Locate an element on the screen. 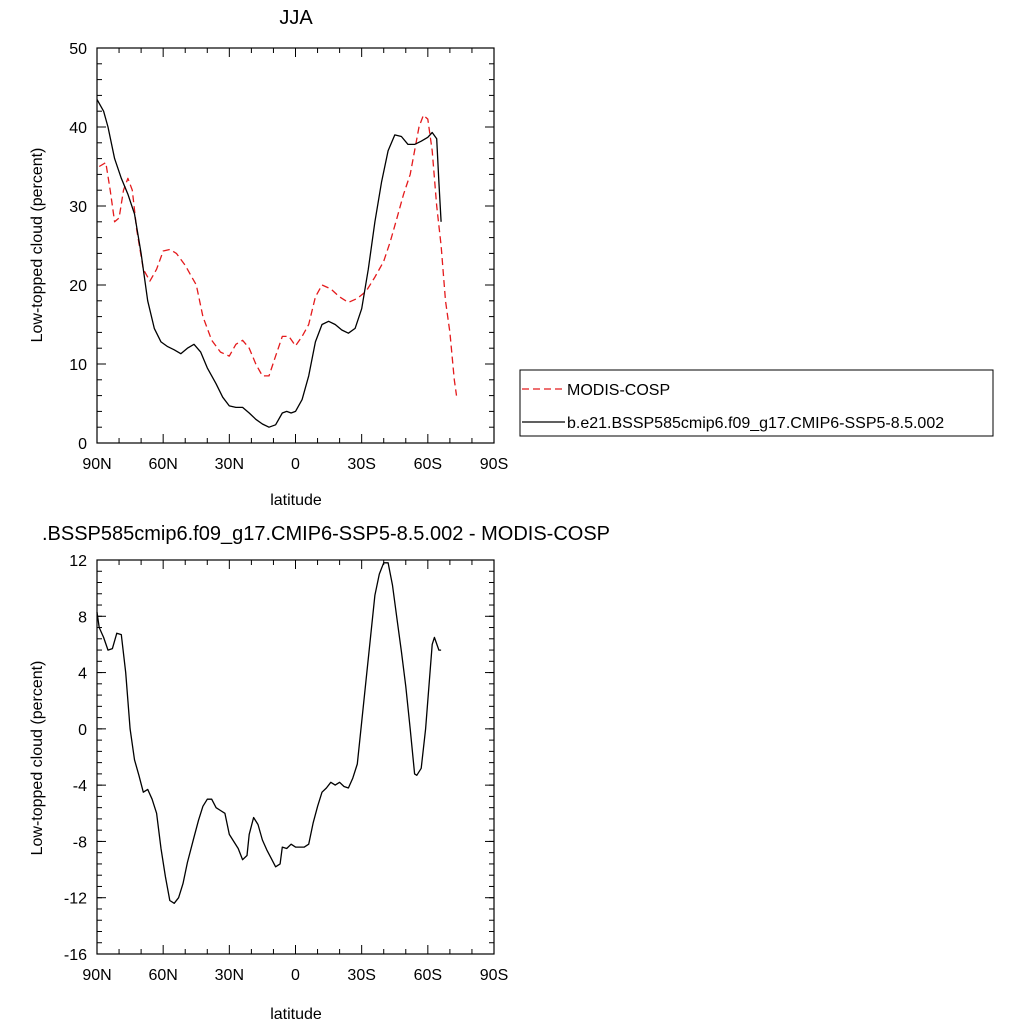  bottom-y-tick-label: -12 is located at coordinates (75, 899).